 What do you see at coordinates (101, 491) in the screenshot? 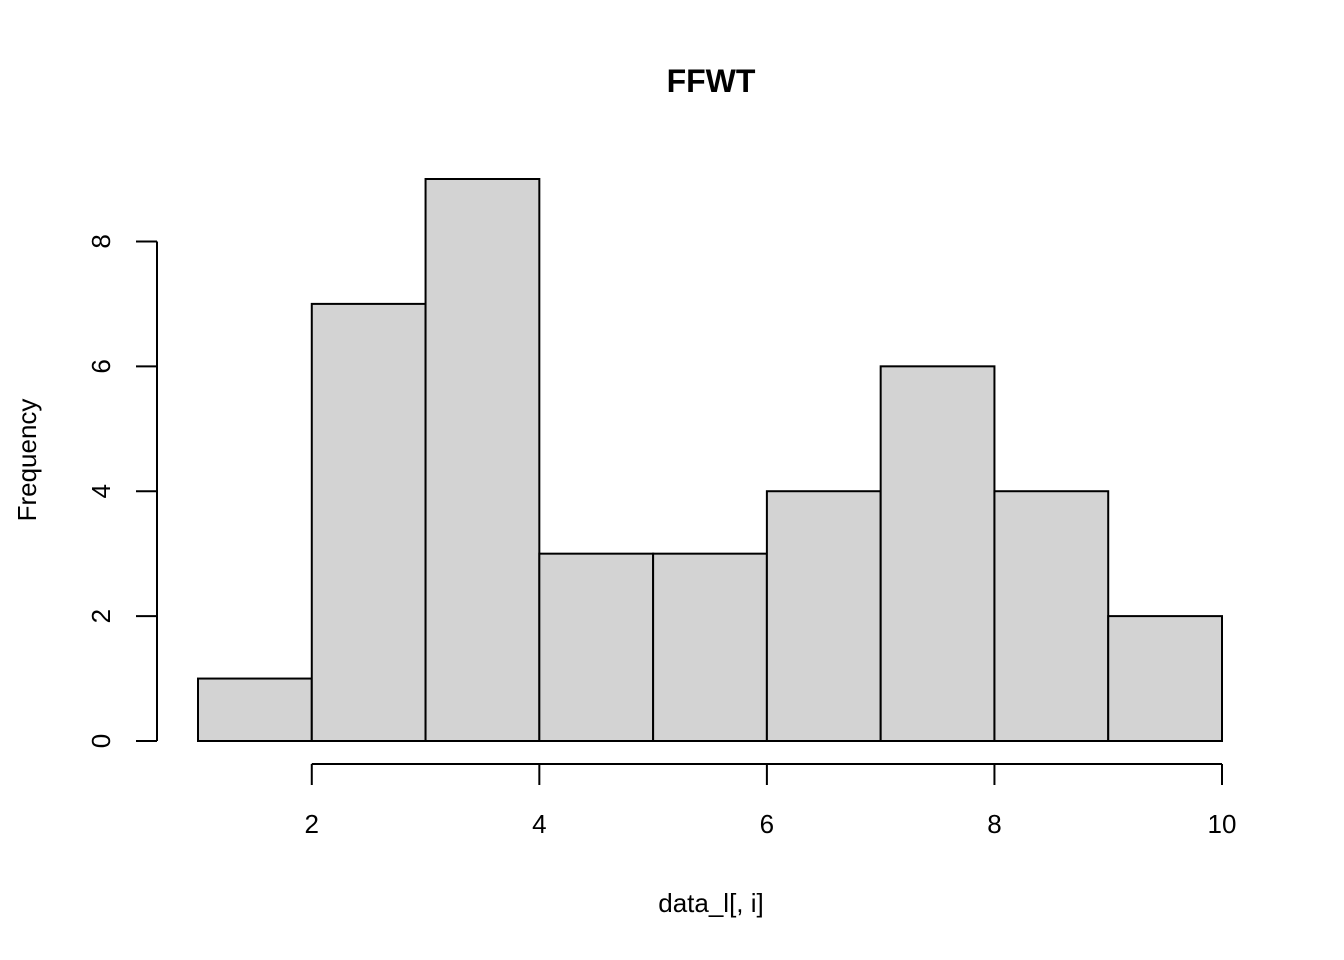
I see `y-tick-label: 4` at bounding box center [101, 491].